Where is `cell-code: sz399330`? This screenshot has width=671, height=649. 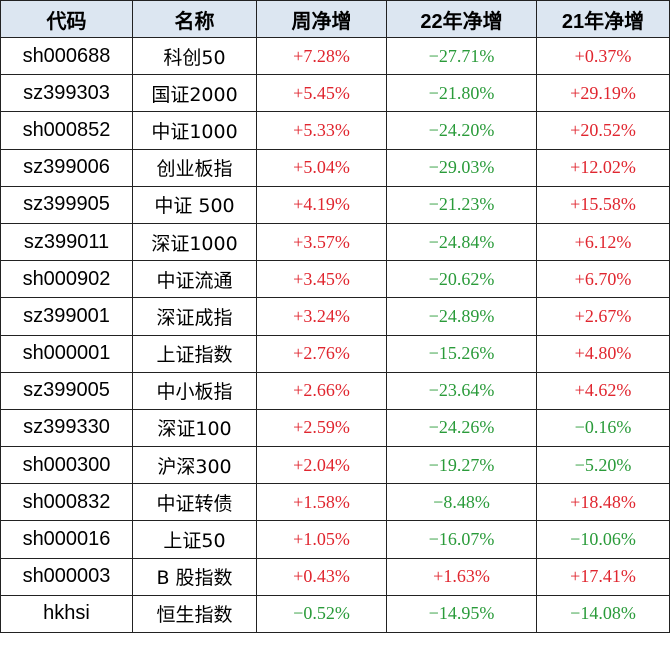 cell-code: sz399330 is located at coordinates (66, 428).